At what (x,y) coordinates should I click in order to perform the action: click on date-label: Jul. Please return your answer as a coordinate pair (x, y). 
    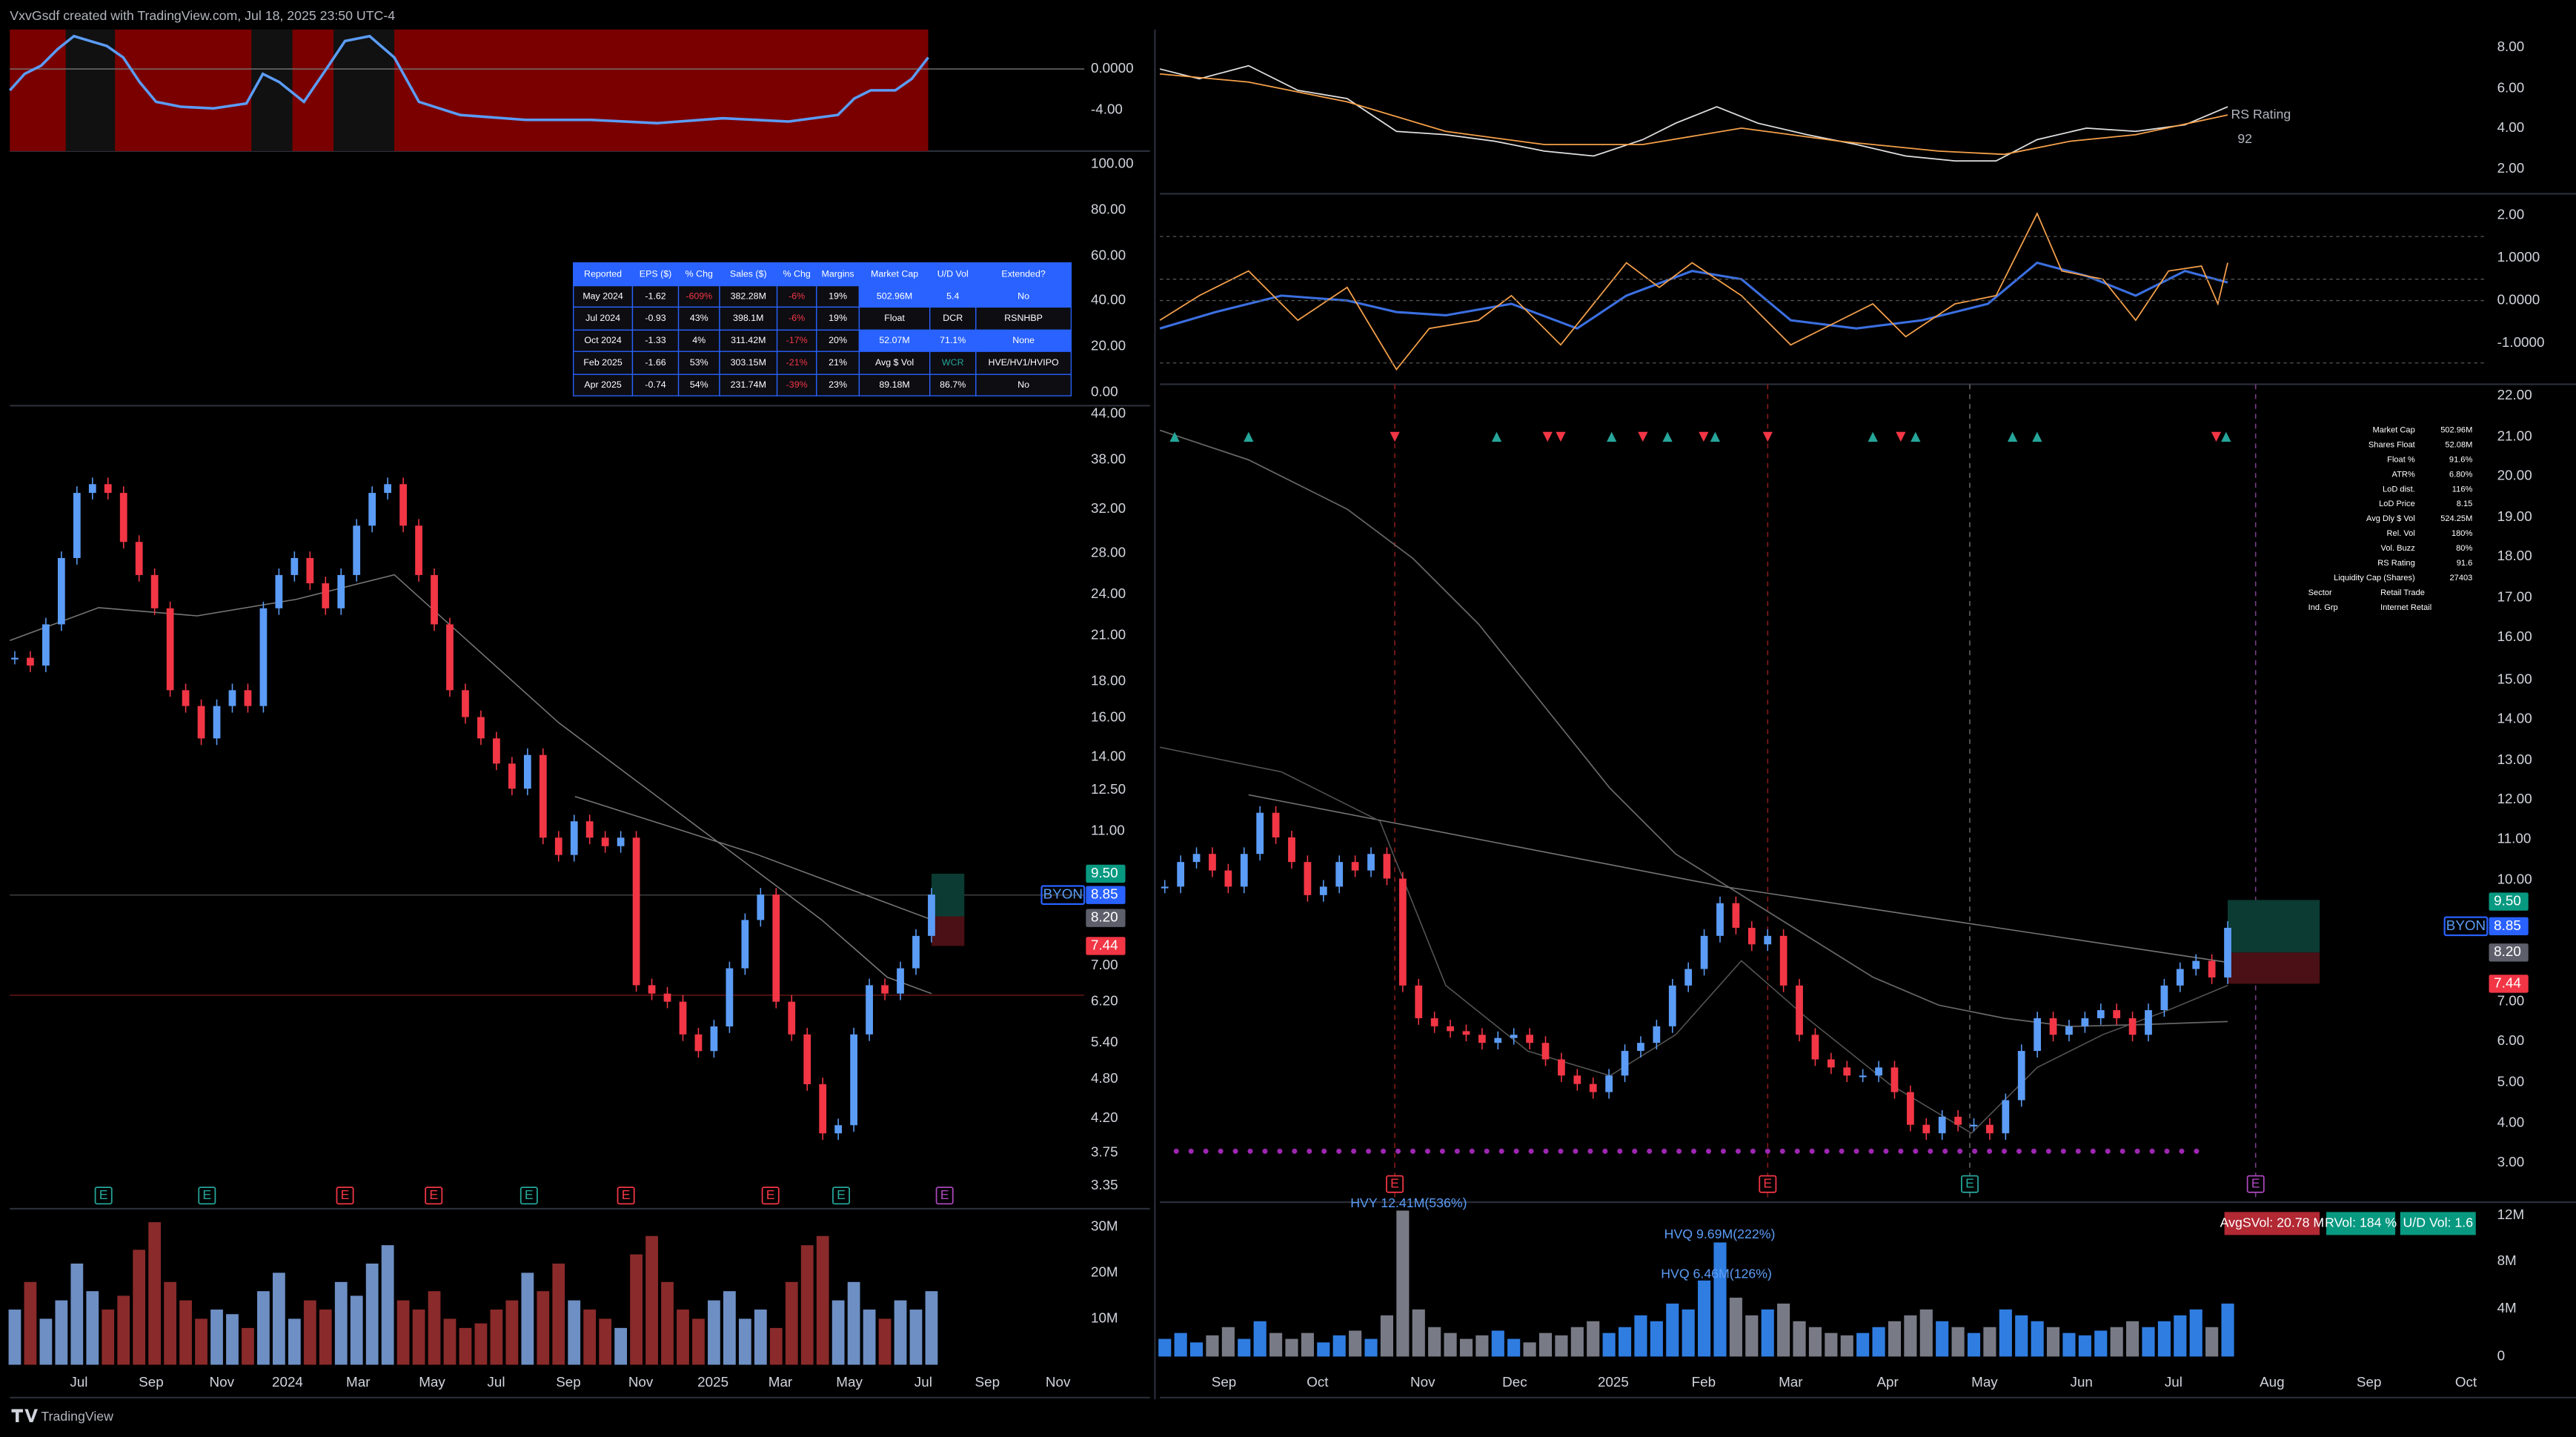
    Looking at the image, I should click on (78, 1382).